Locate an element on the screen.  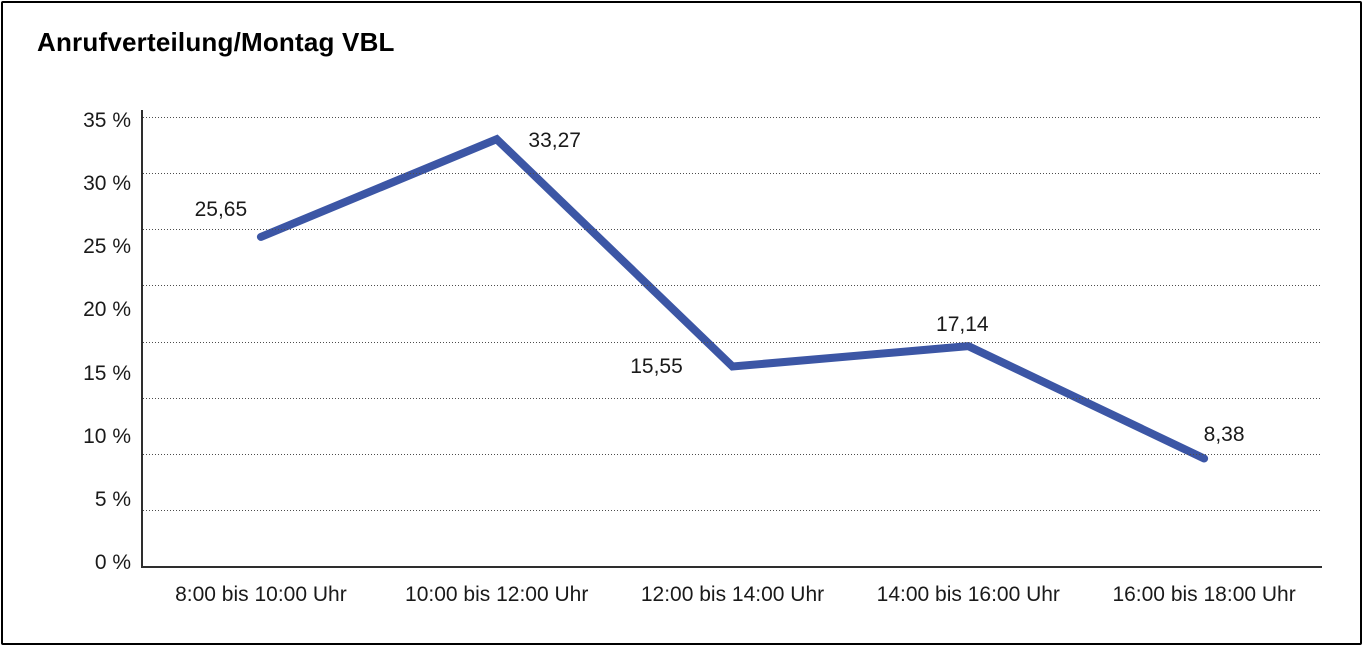
y-axis-tick-label: 0 % is located at coordinates (112, 562).